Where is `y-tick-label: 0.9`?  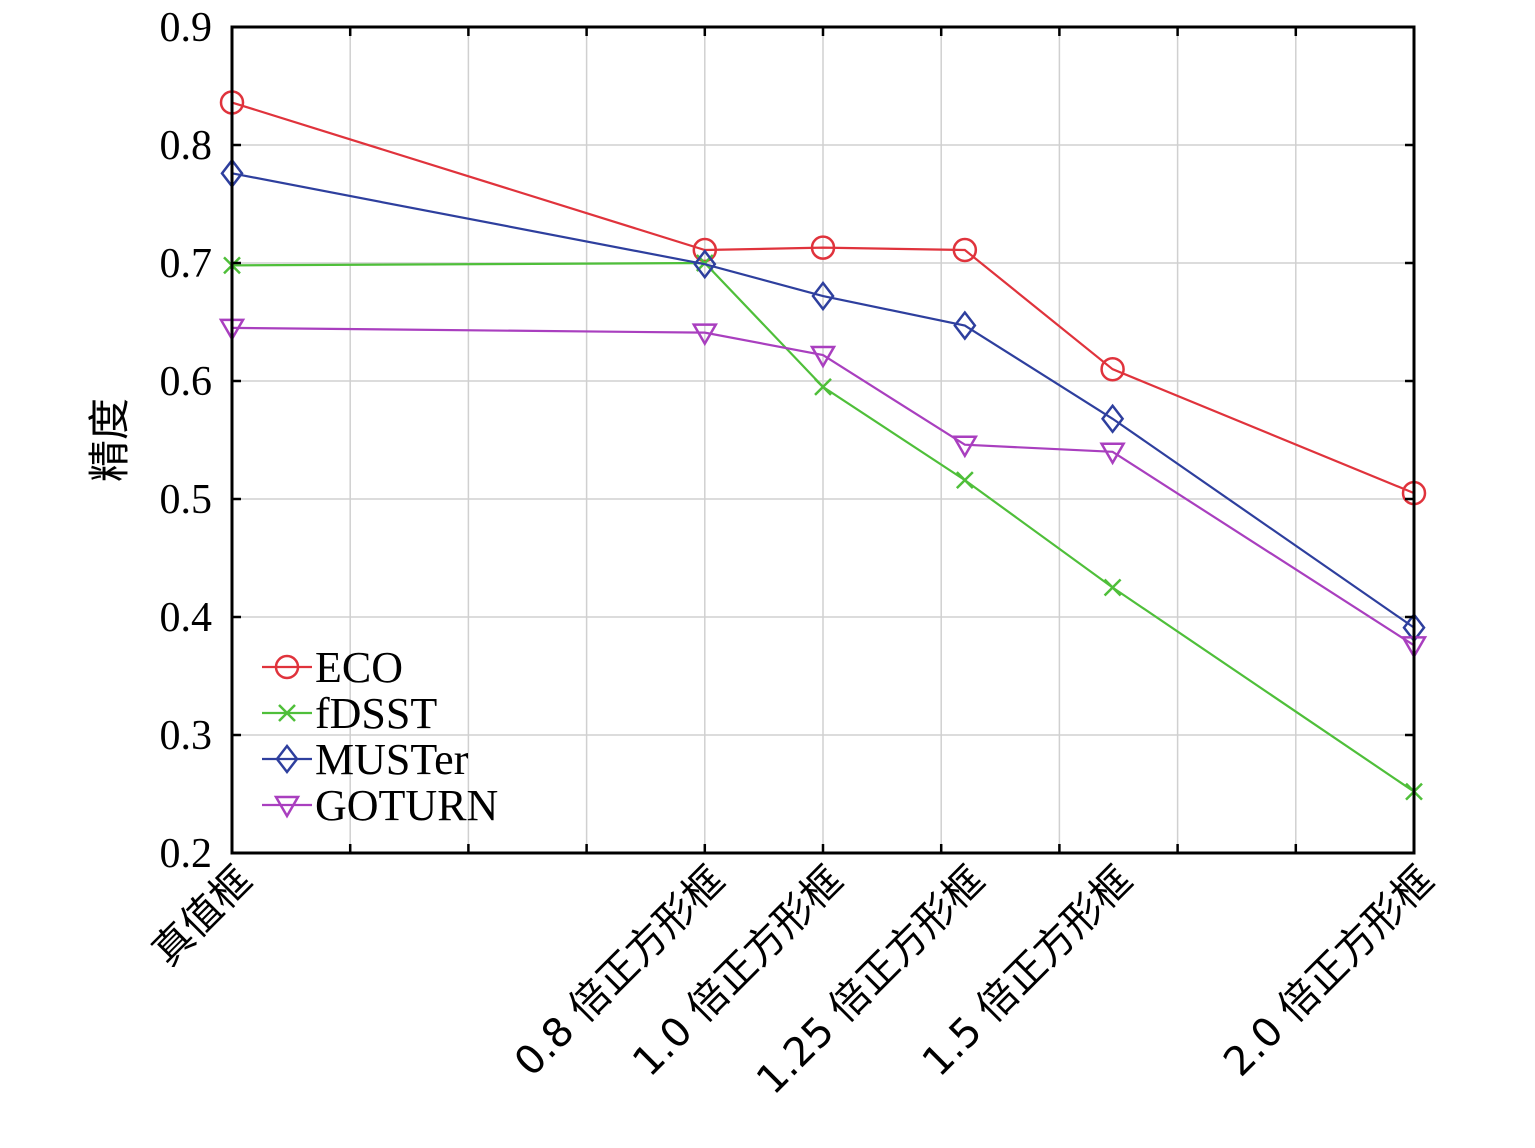 y-tick-label: 0.9 is located at coordinates (186, 28).